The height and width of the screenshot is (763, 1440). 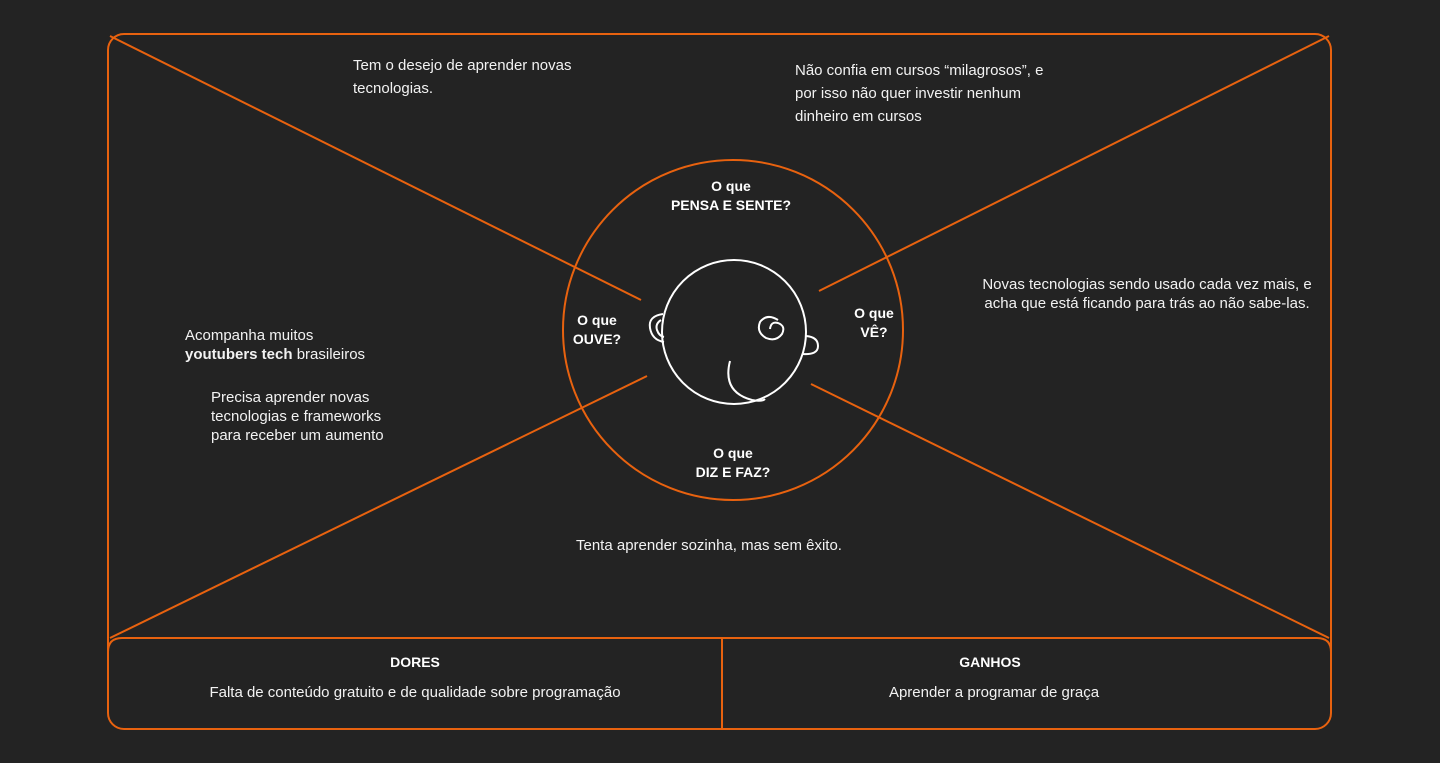 What do you see at coordinates (249, 335) in the screenshot?
I see `hear-note-1-line1: Acompanha muitos` at bounding box center [249, 335].